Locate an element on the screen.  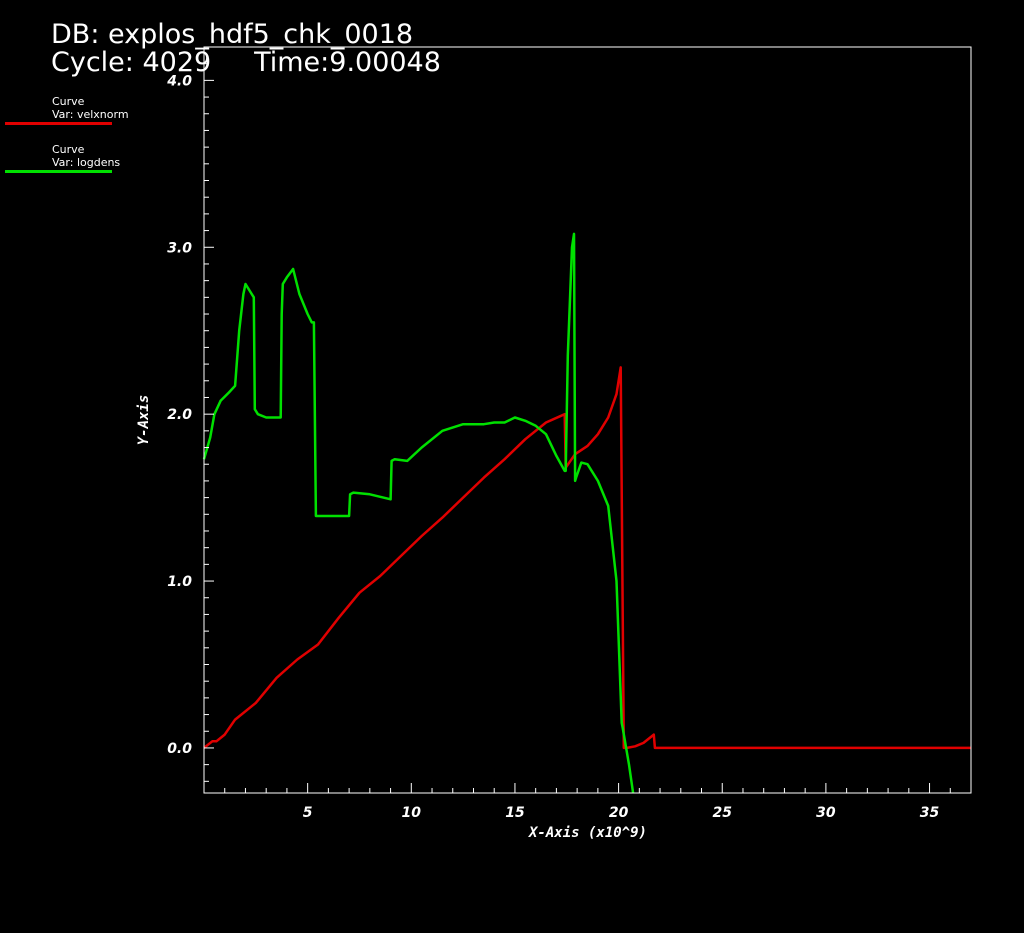
legend-1-swatch is located at coordinates (58, 171).